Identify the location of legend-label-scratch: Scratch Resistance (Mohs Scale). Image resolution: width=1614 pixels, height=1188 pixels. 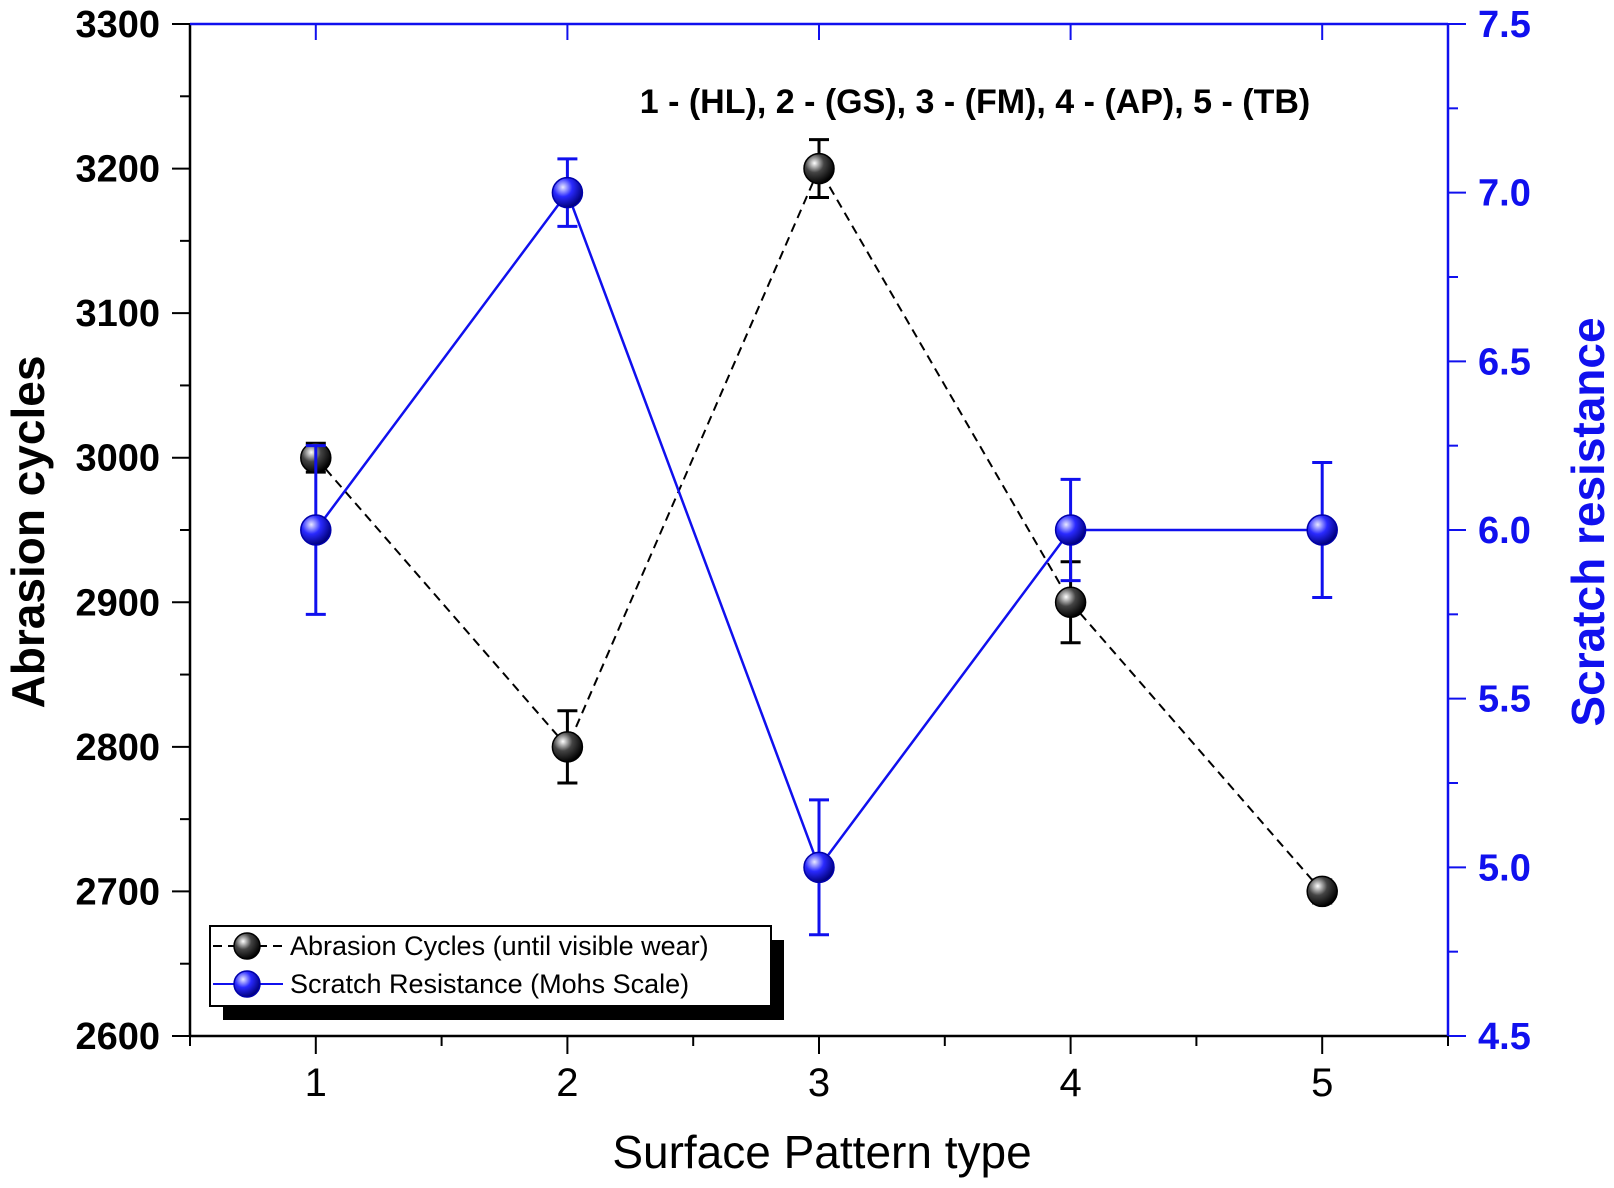
(489, 984).